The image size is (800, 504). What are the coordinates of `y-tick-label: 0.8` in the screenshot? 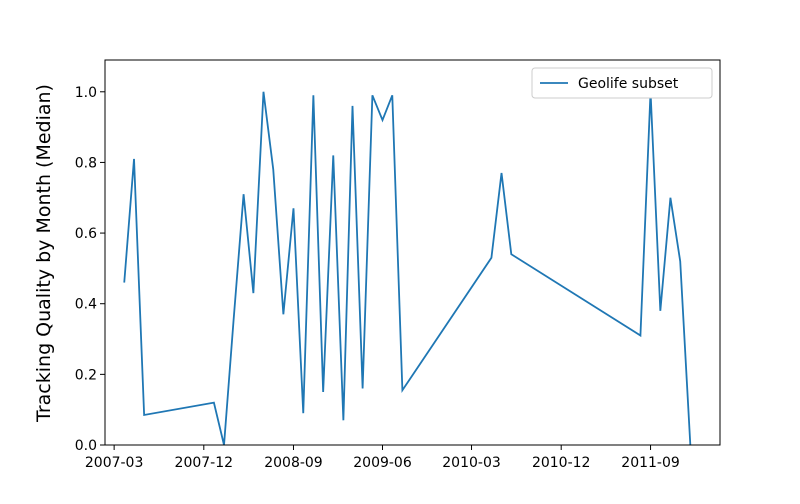 It's located at (86, 163).